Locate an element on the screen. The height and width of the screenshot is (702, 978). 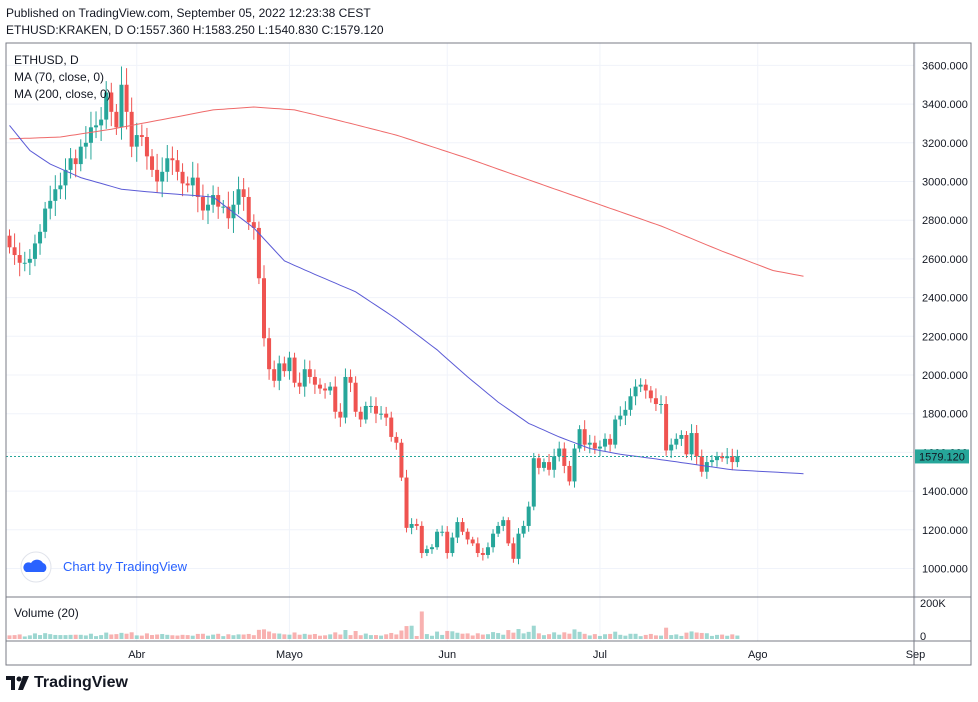
tradingview-logo-icon is located at coordinates (17, 683).